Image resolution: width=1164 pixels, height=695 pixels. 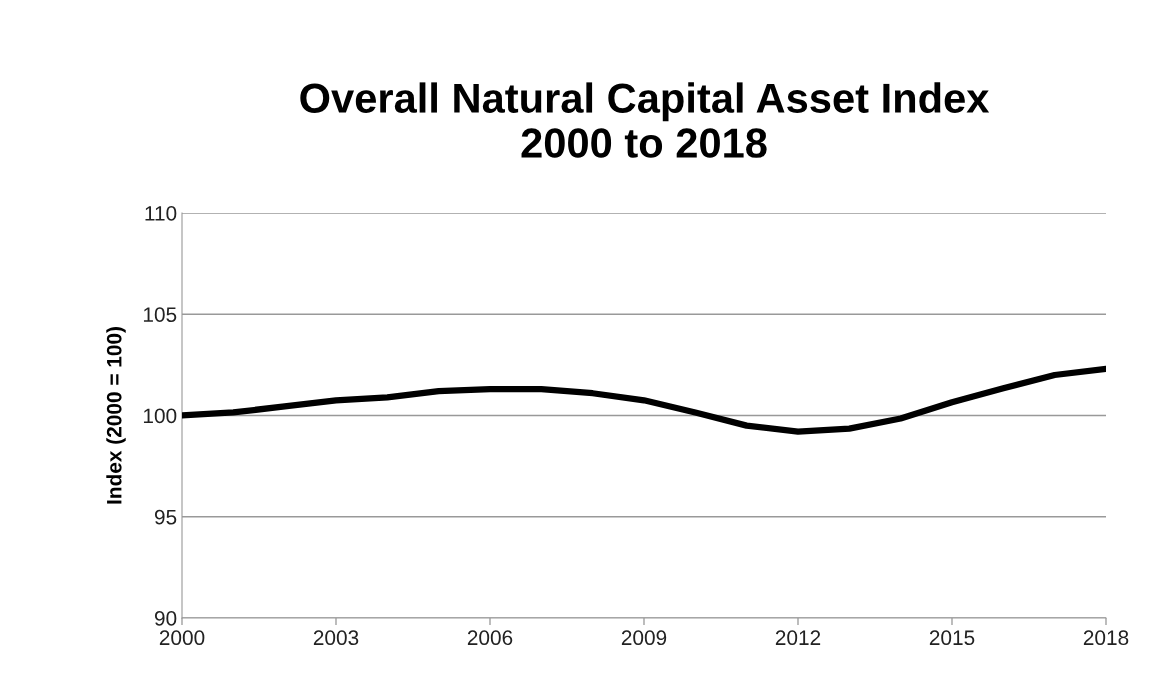 What do you see at coordinates (116, 415) in the screenshot?
I see `y-axis-title: Index (2000 = 100)` at bounding box center [116, 415].